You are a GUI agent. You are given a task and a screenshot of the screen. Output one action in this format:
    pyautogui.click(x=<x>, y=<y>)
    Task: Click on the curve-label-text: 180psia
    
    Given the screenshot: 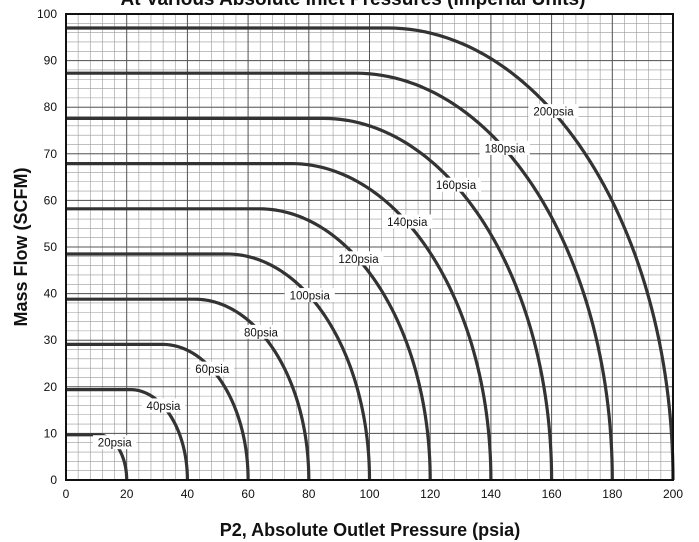 What is the action you would take?
    pyautogui.click(x=505, y=149)
    